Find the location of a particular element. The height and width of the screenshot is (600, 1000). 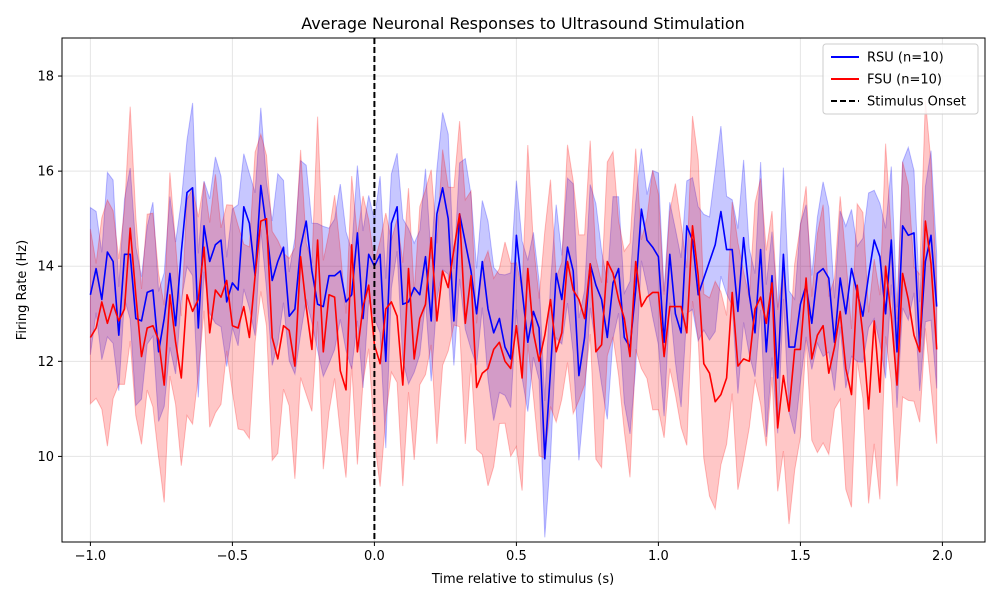

legend: RSU (n=10) FSU (n=10) Stimulus Onset is located at coordinates (900, 79).